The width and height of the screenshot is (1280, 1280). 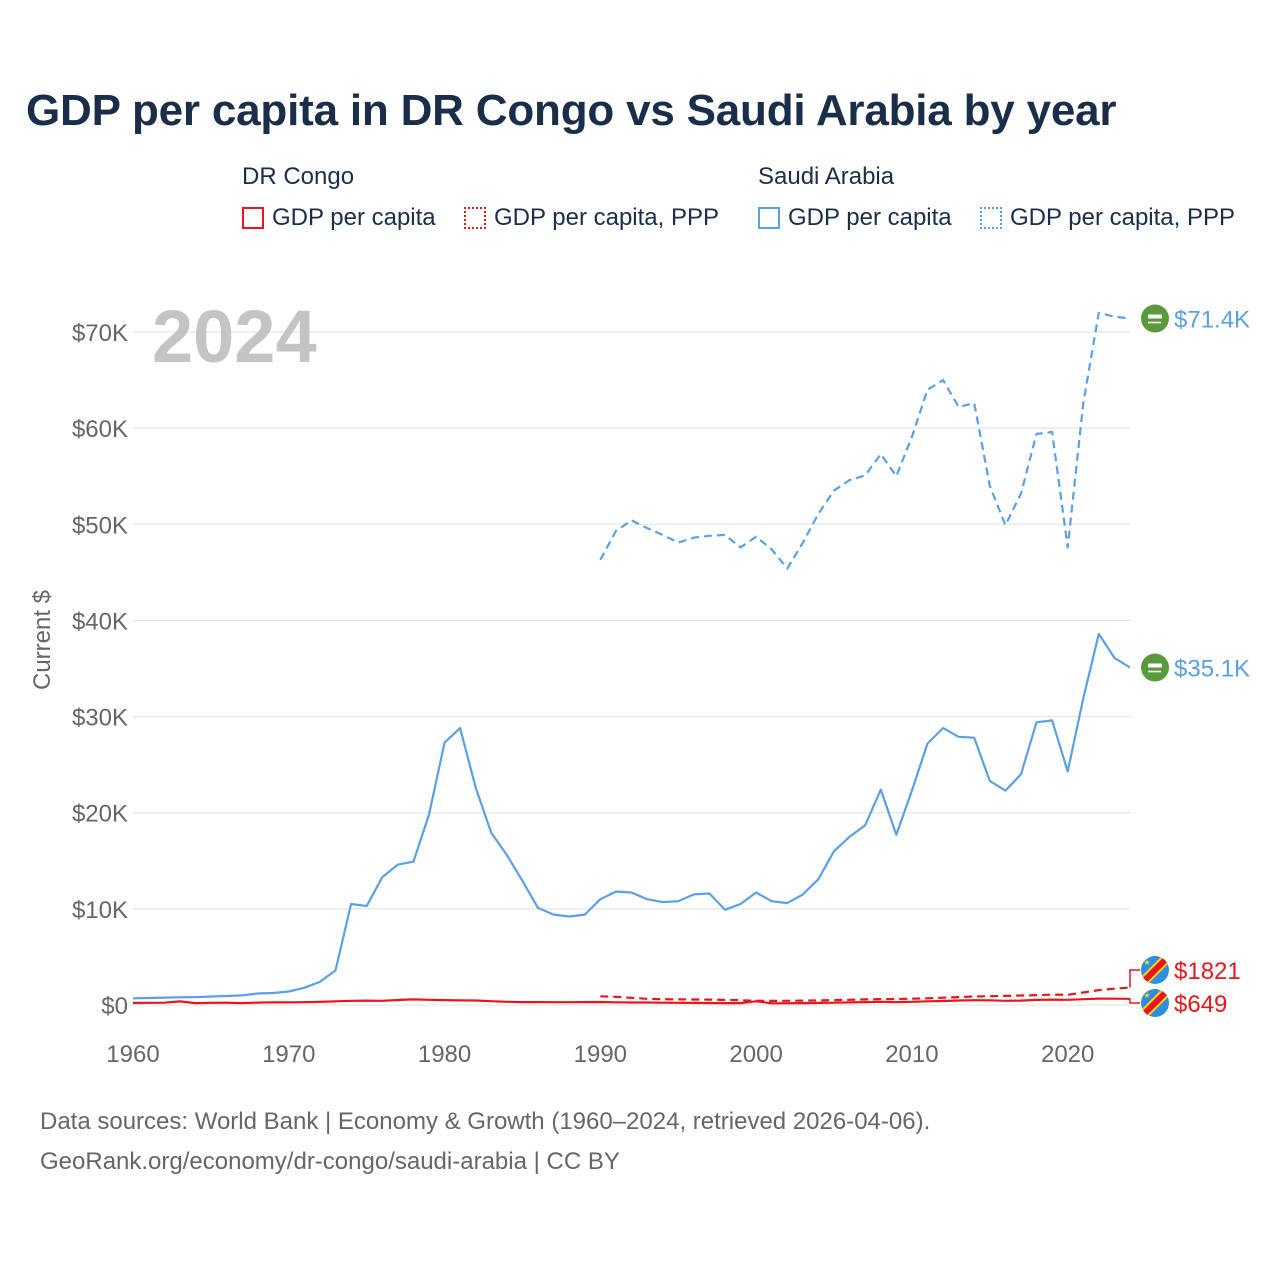 I want to click on legend-swatch-solid-red, so click(x=253, y=218).